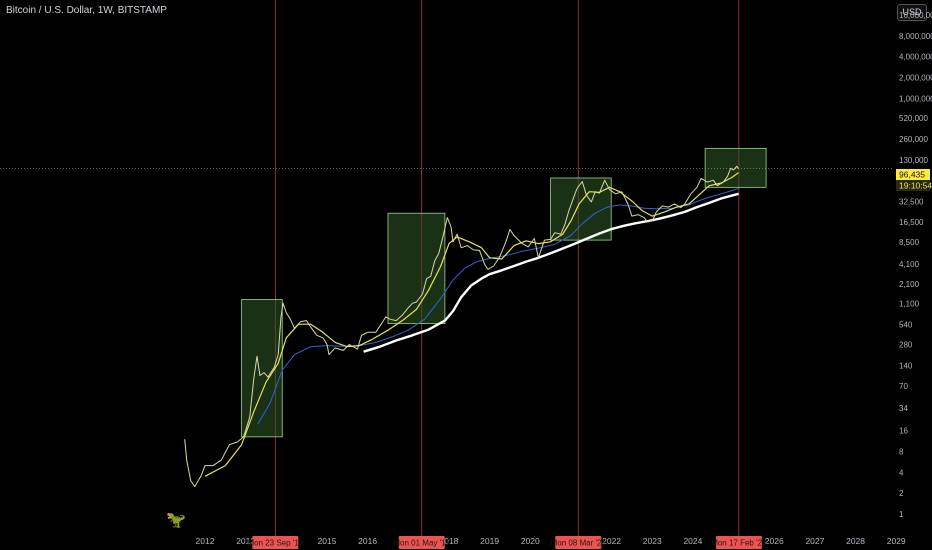 This screenshot has height=550, width=932. Describe the element at coordinates (903, 408) in the screenshot. I see `y-tick-label: 34` at that location.